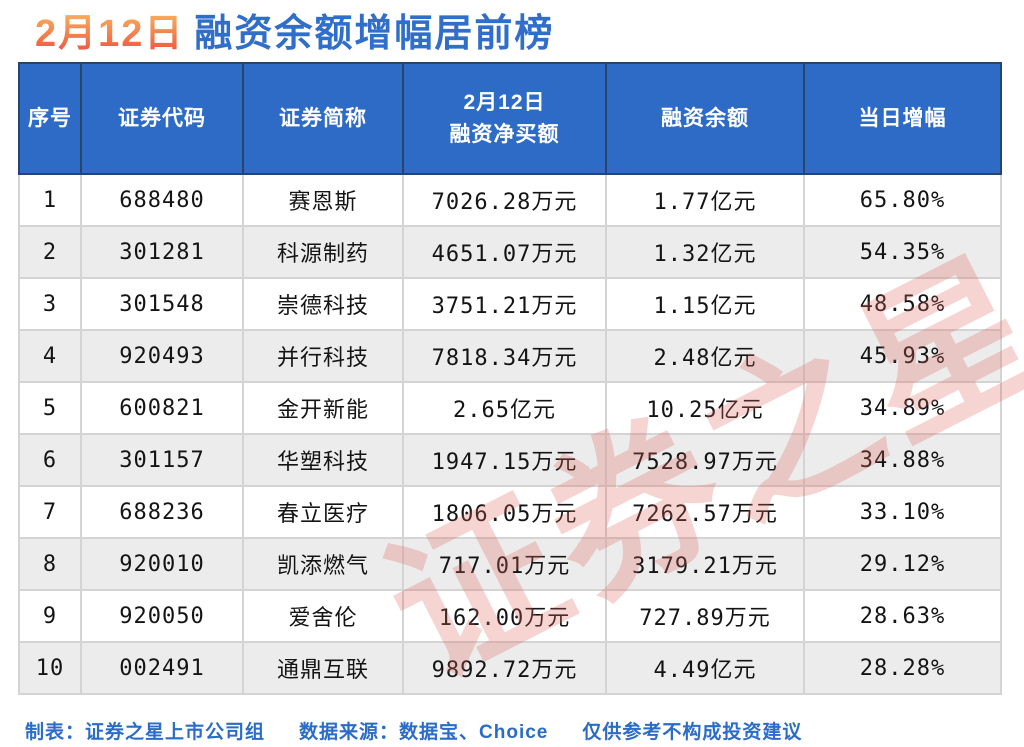 This screenshot has width=1024, height=747. What do you see at coordinates (424, 732) in the screenshot?
I see `footer-source: 数据来源：数据宝、Choice` at bounding box center [424, 732].